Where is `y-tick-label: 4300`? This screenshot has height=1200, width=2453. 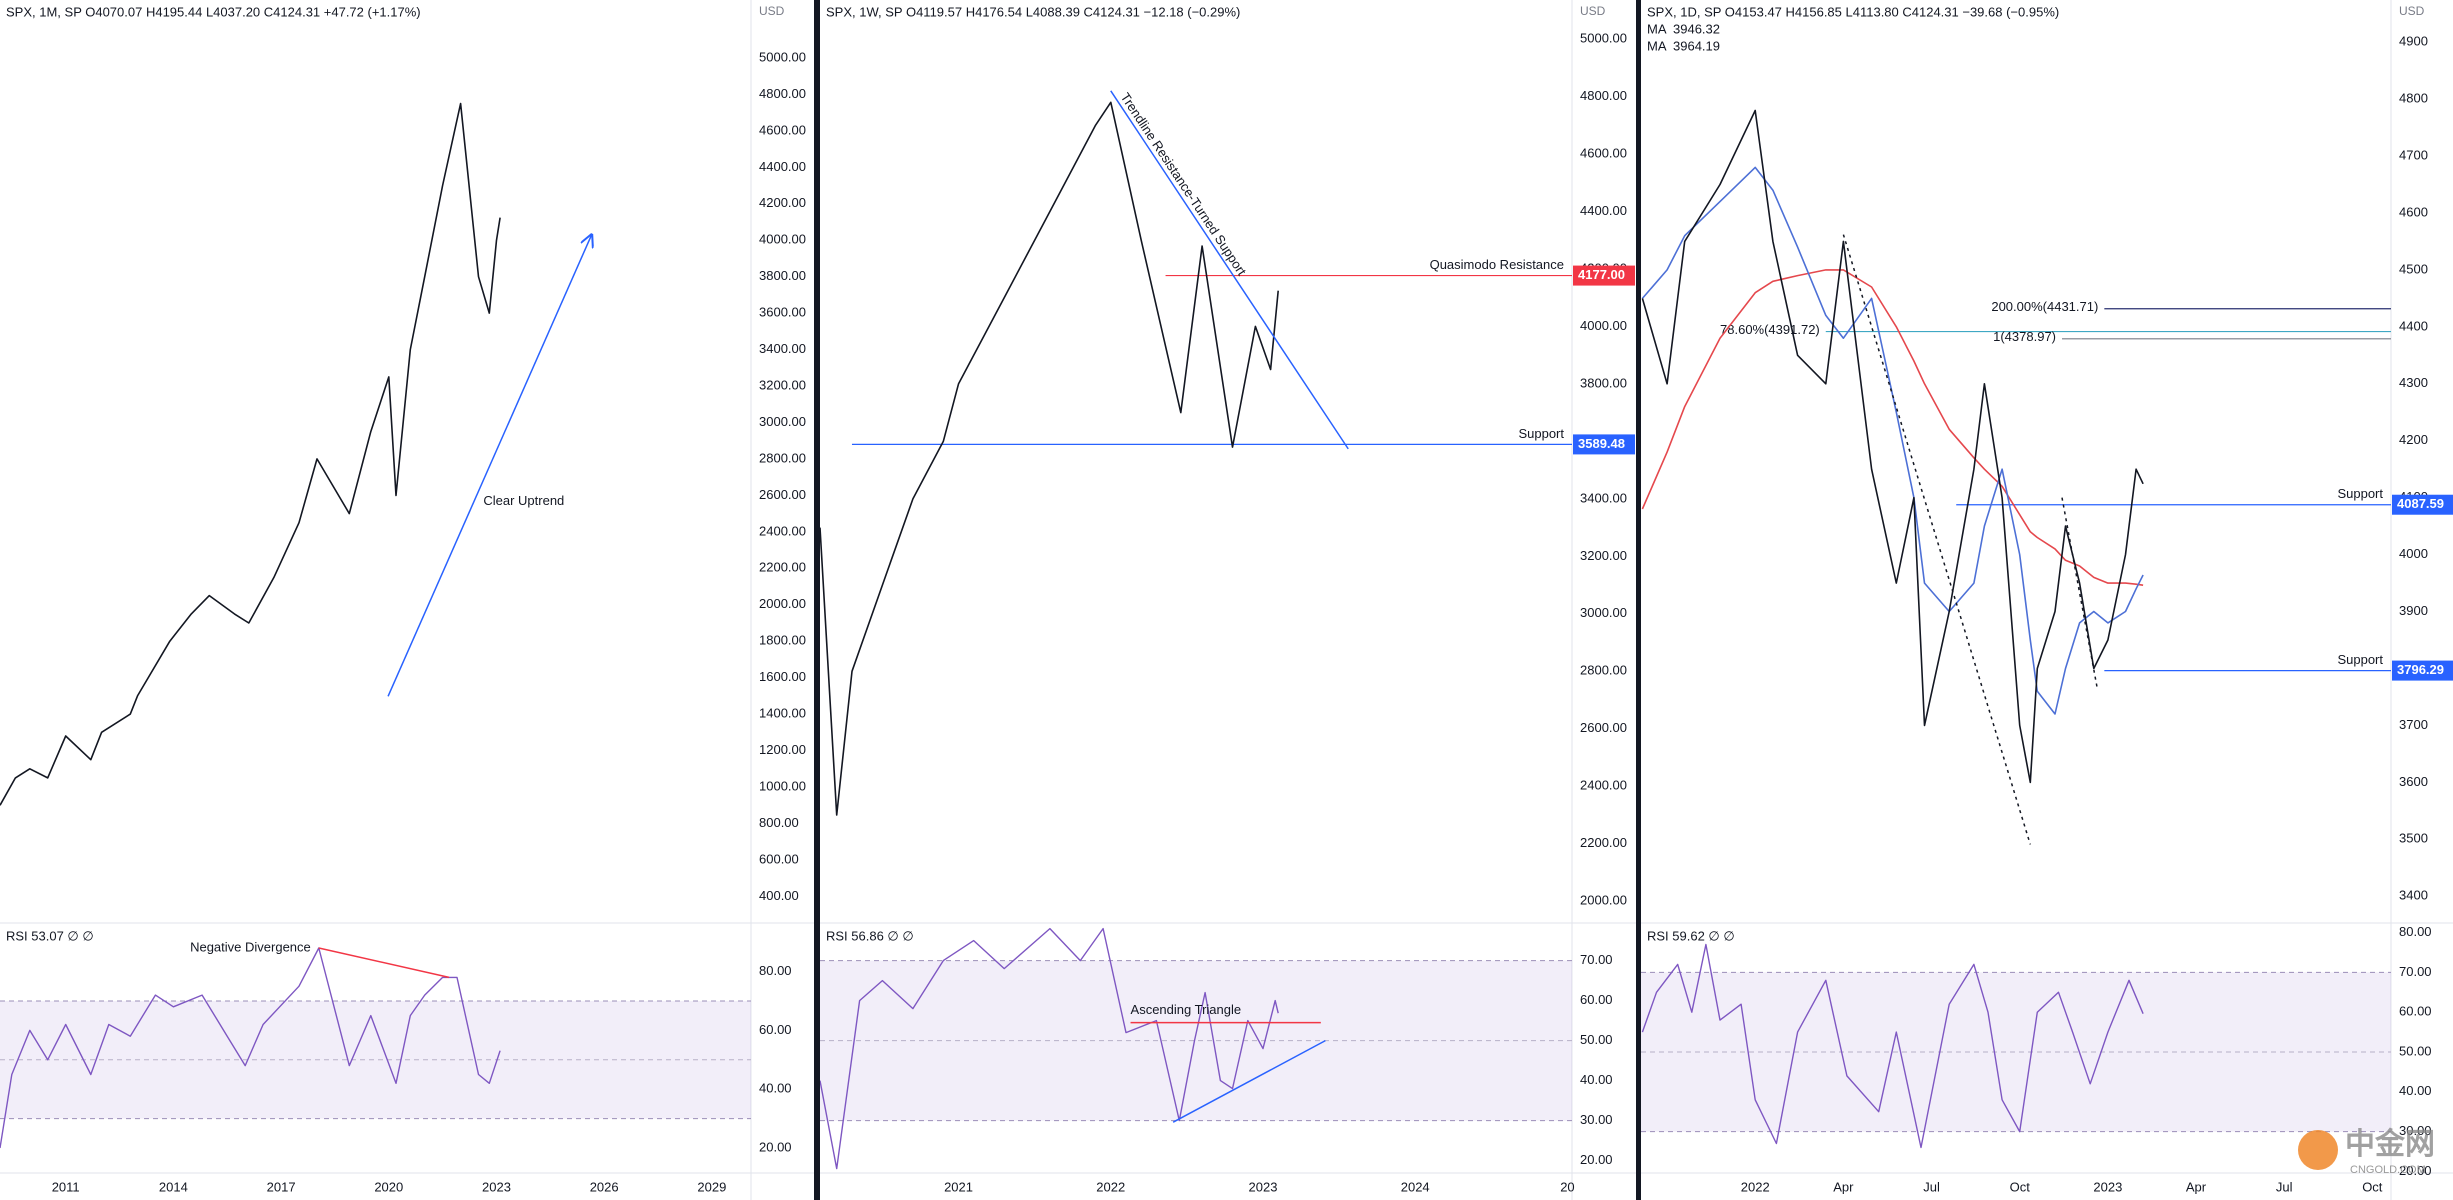 y-tick-label: 4300 is located at coordinates (2413, 382).